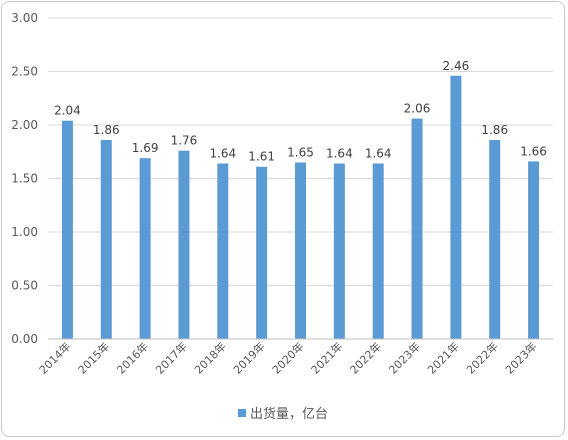 Image resolution: width=568 pixels, height=440 pixels. I want to click on x-tick-label: 2020年, so click(287, 357).